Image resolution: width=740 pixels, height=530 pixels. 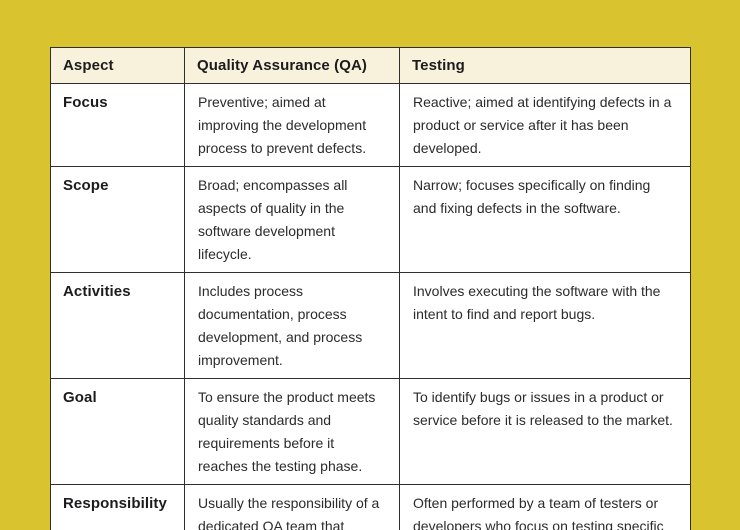 What do you see at coordinates (117, 219) in the screenshot?
I see `row-label-cell: Scope` at bounding box center [117, 219].